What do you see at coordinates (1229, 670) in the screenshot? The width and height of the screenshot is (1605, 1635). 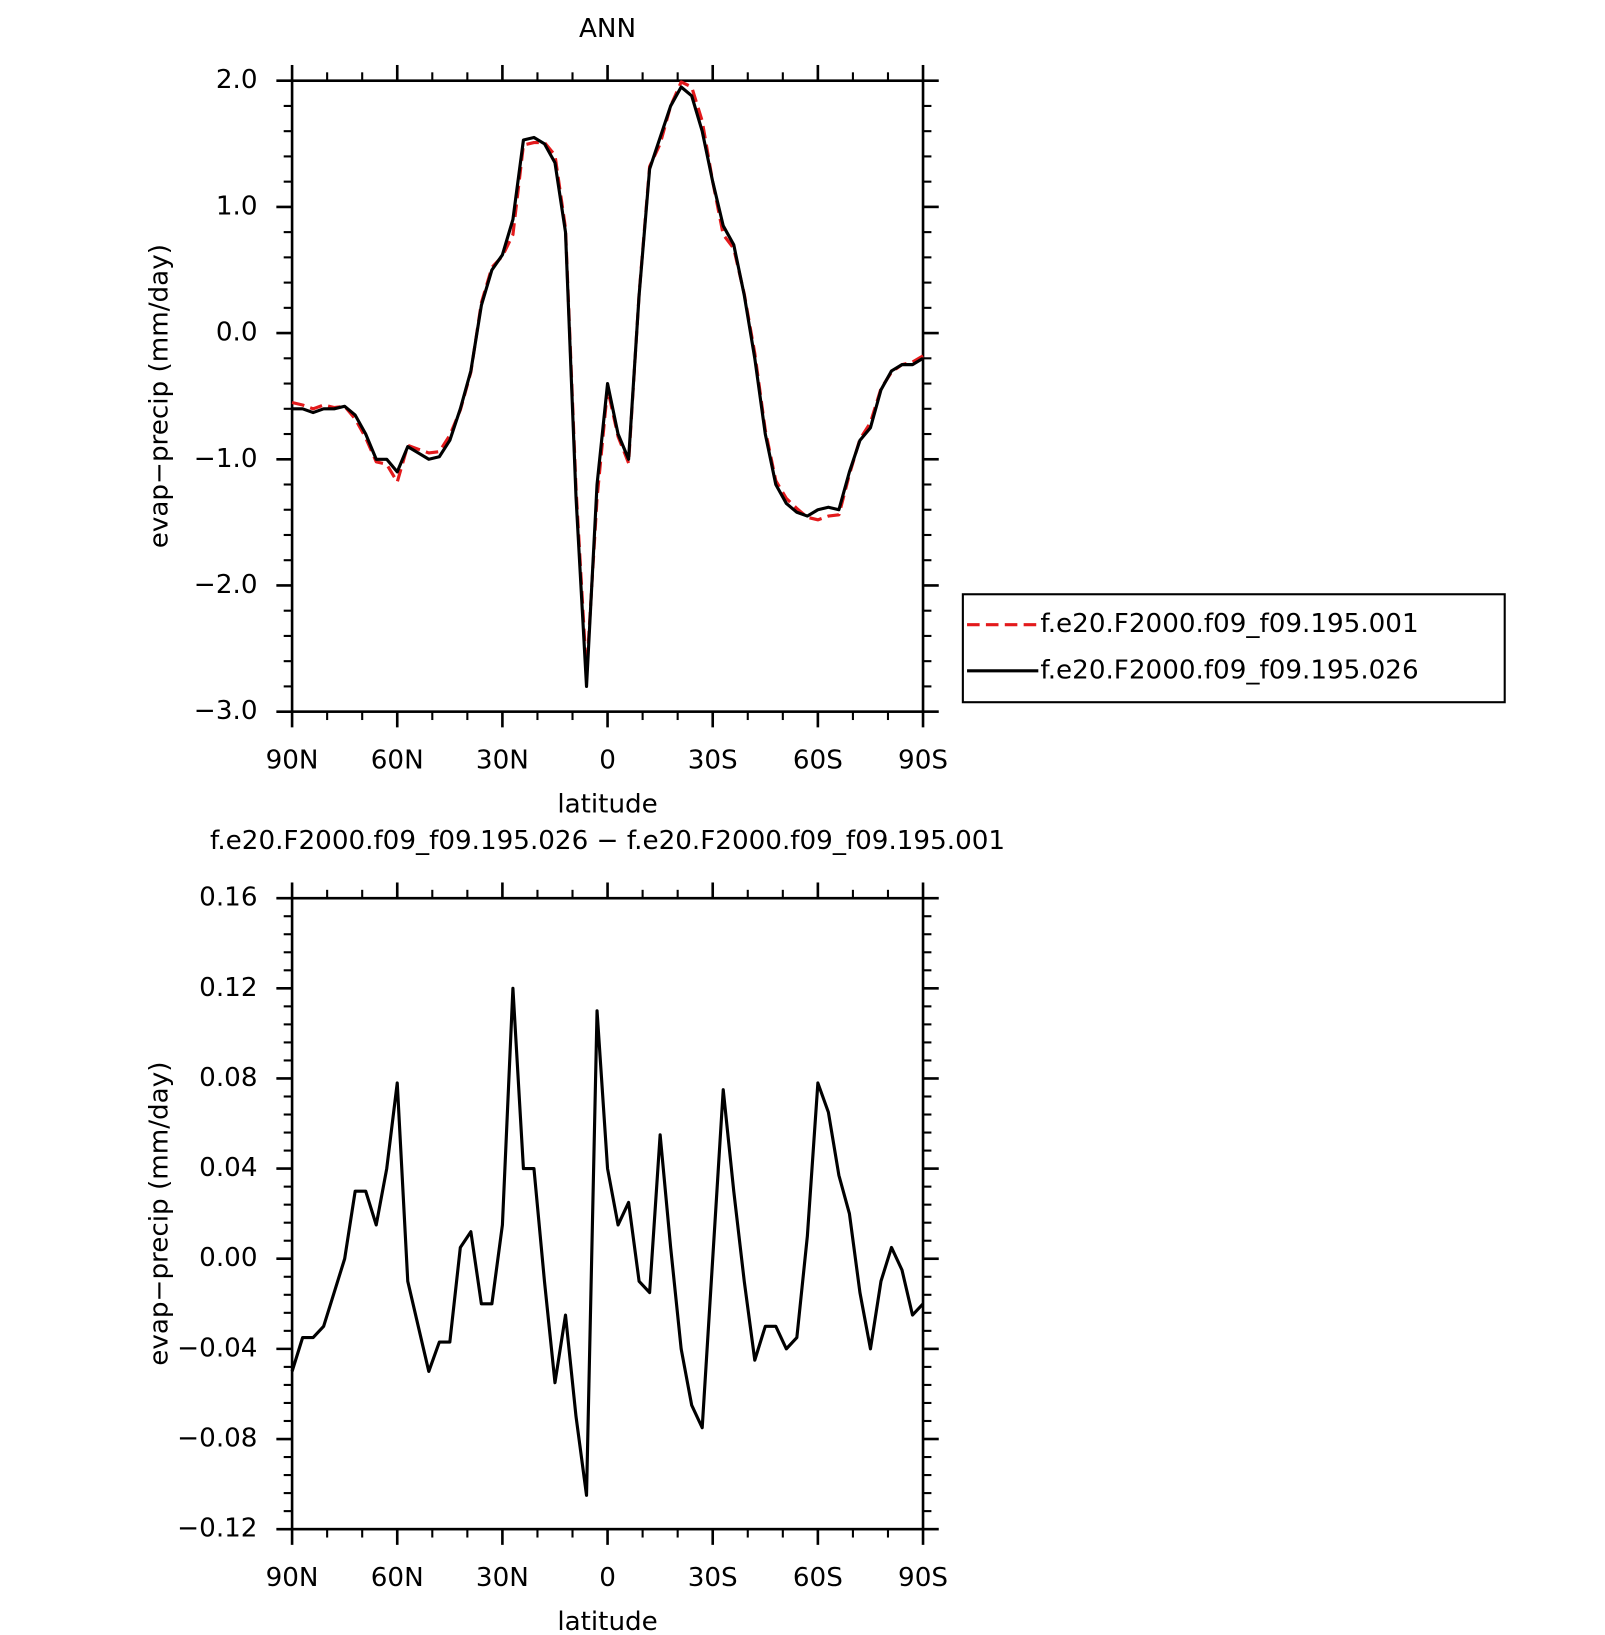 I see `legend-label: f.e20.F2000.f09_f09.195.026` at bounding box center [1229, 670].